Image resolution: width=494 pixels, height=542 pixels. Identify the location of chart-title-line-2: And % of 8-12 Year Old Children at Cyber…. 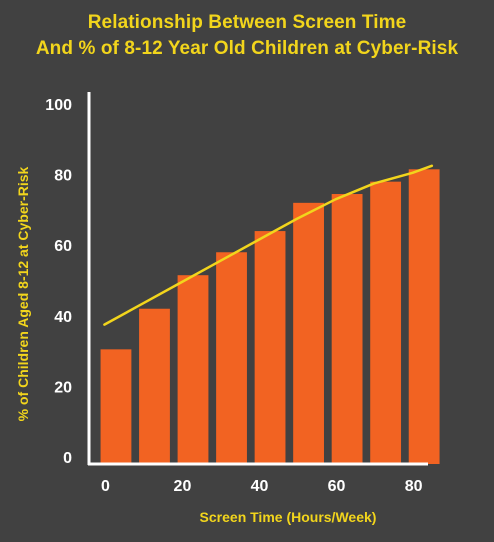
(247, 48).